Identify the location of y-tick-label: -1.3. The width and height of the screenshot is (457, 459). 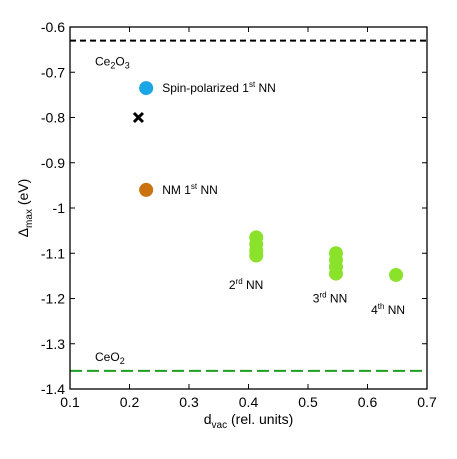
(53, 344).